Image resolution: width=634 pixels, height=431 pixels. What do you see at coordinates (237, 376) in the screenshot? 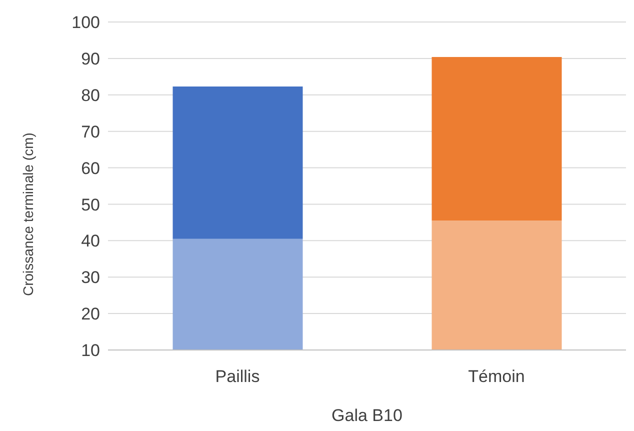
I see `x-tick-label: Paillis` at bounding box center [237, 376].